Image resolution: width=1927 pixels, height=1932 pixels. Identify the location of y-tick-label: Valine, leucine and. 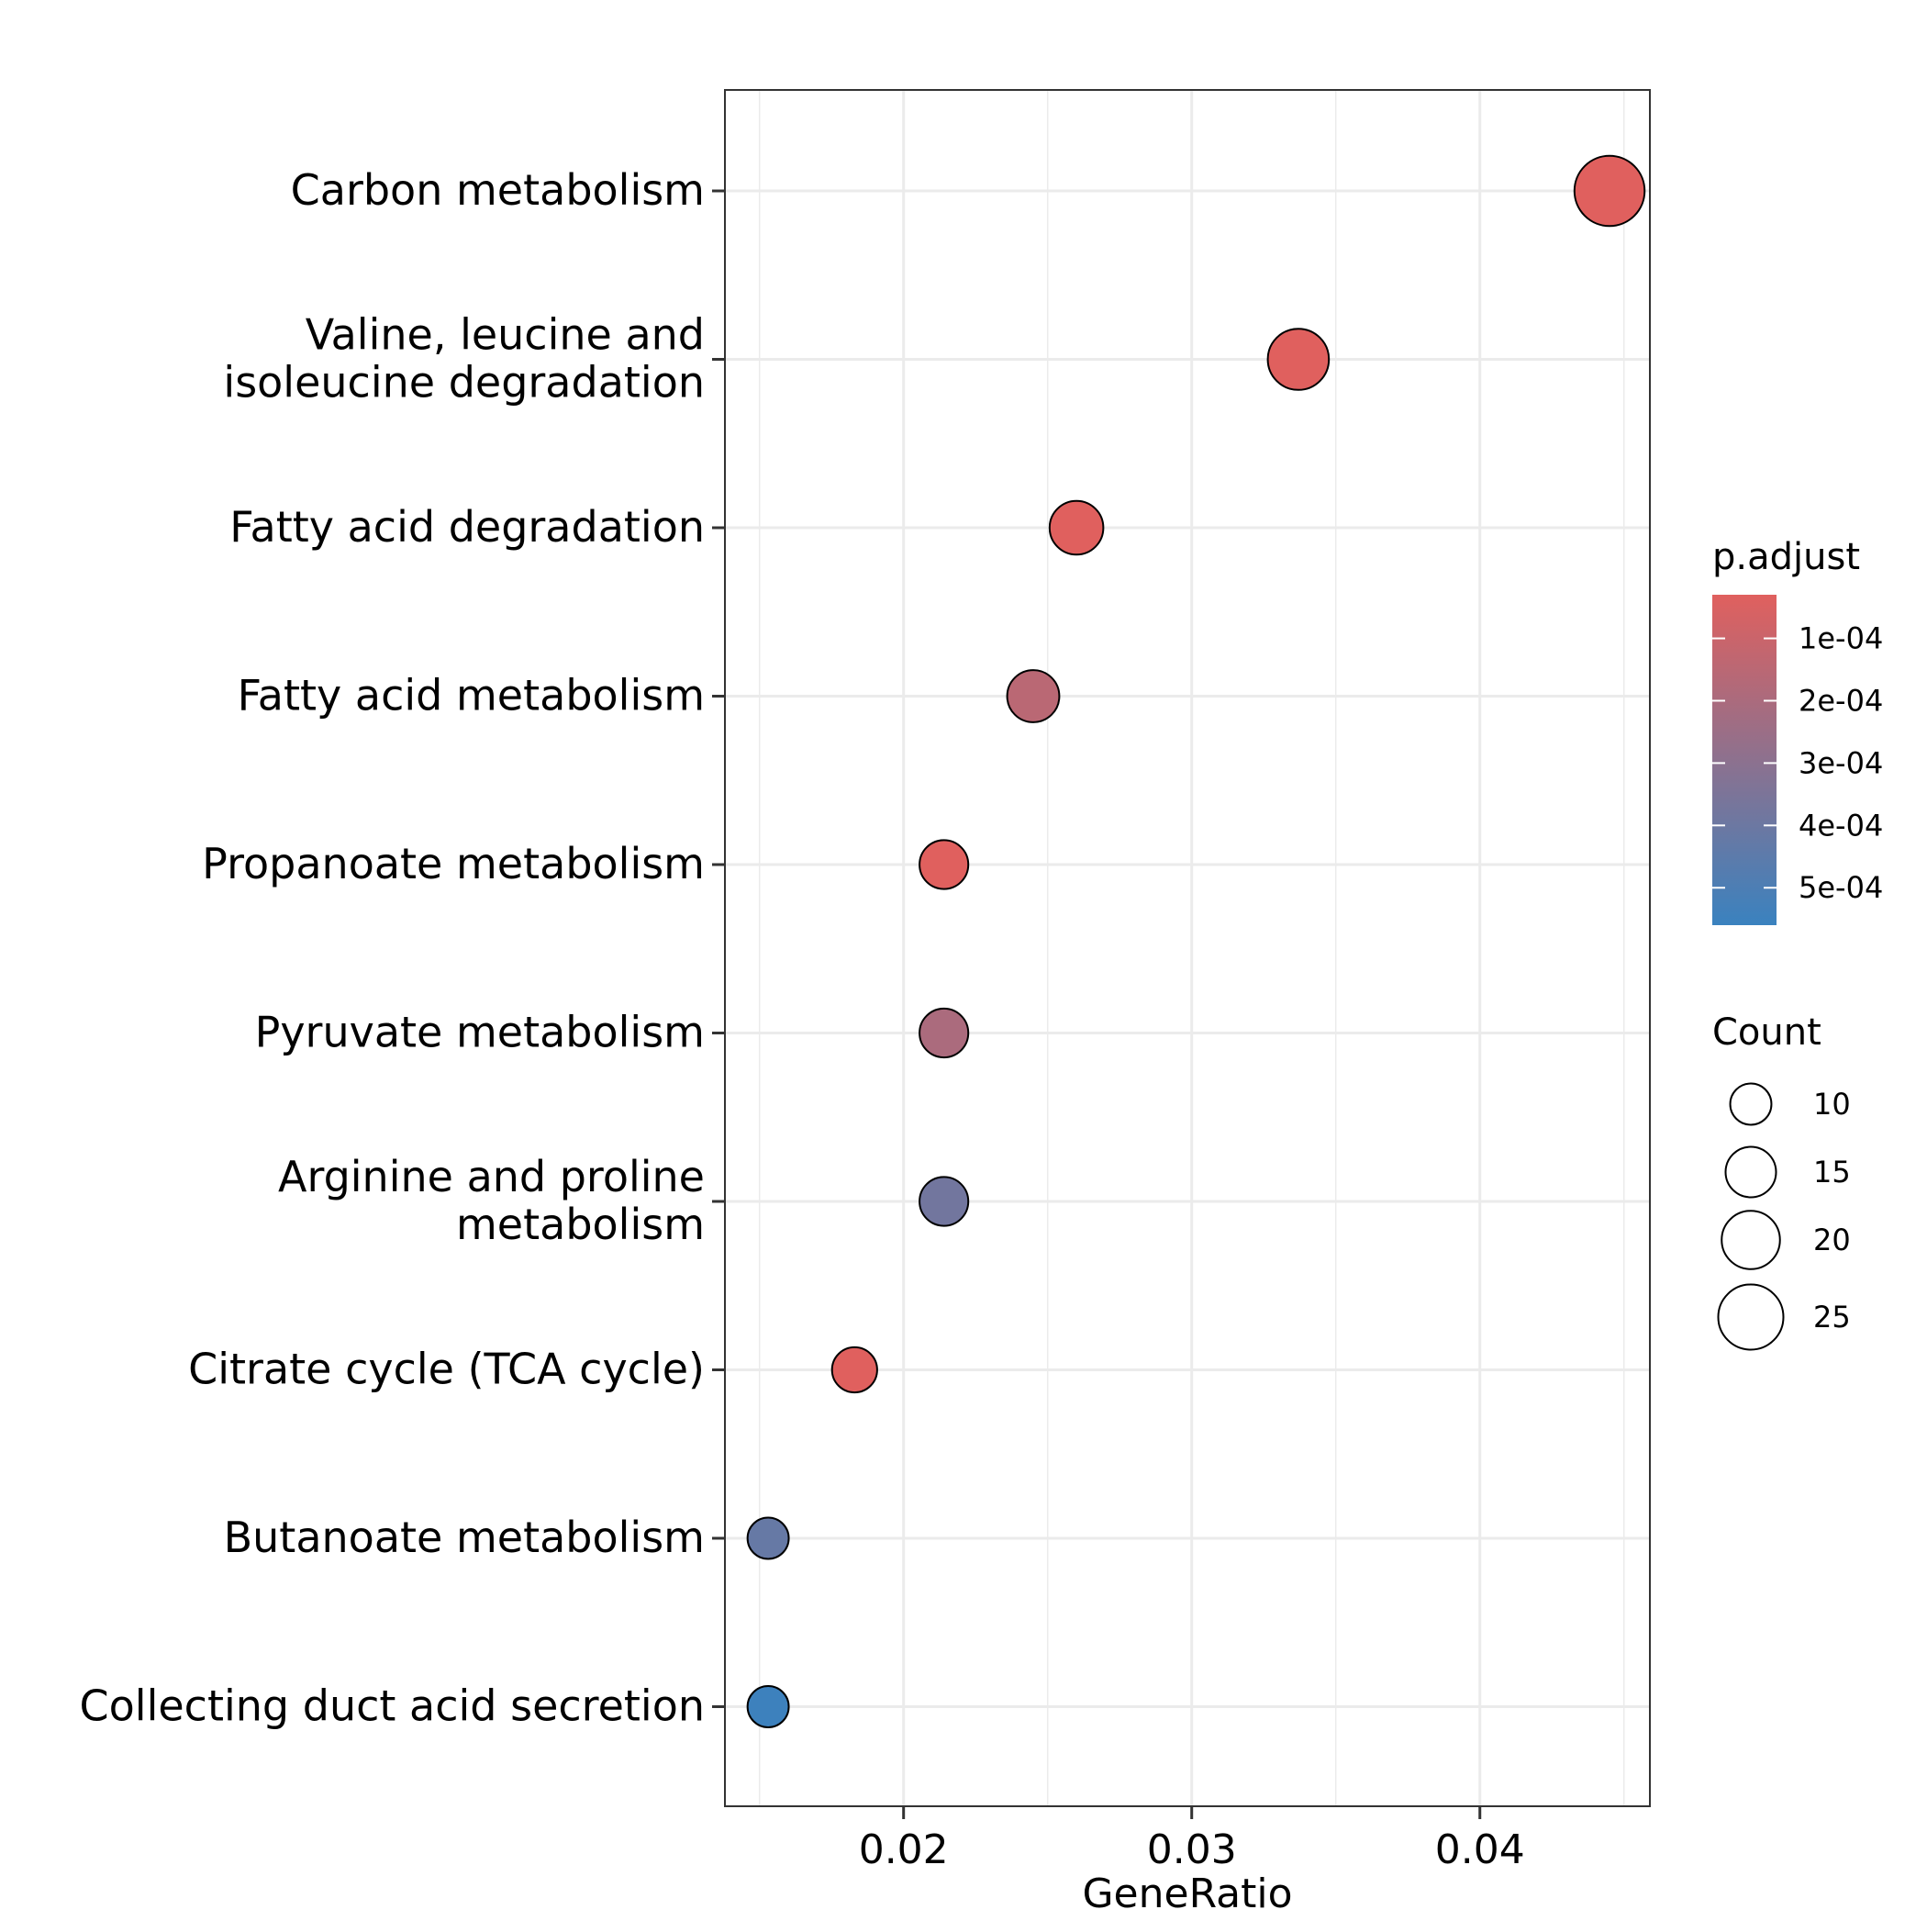
(506, 335).